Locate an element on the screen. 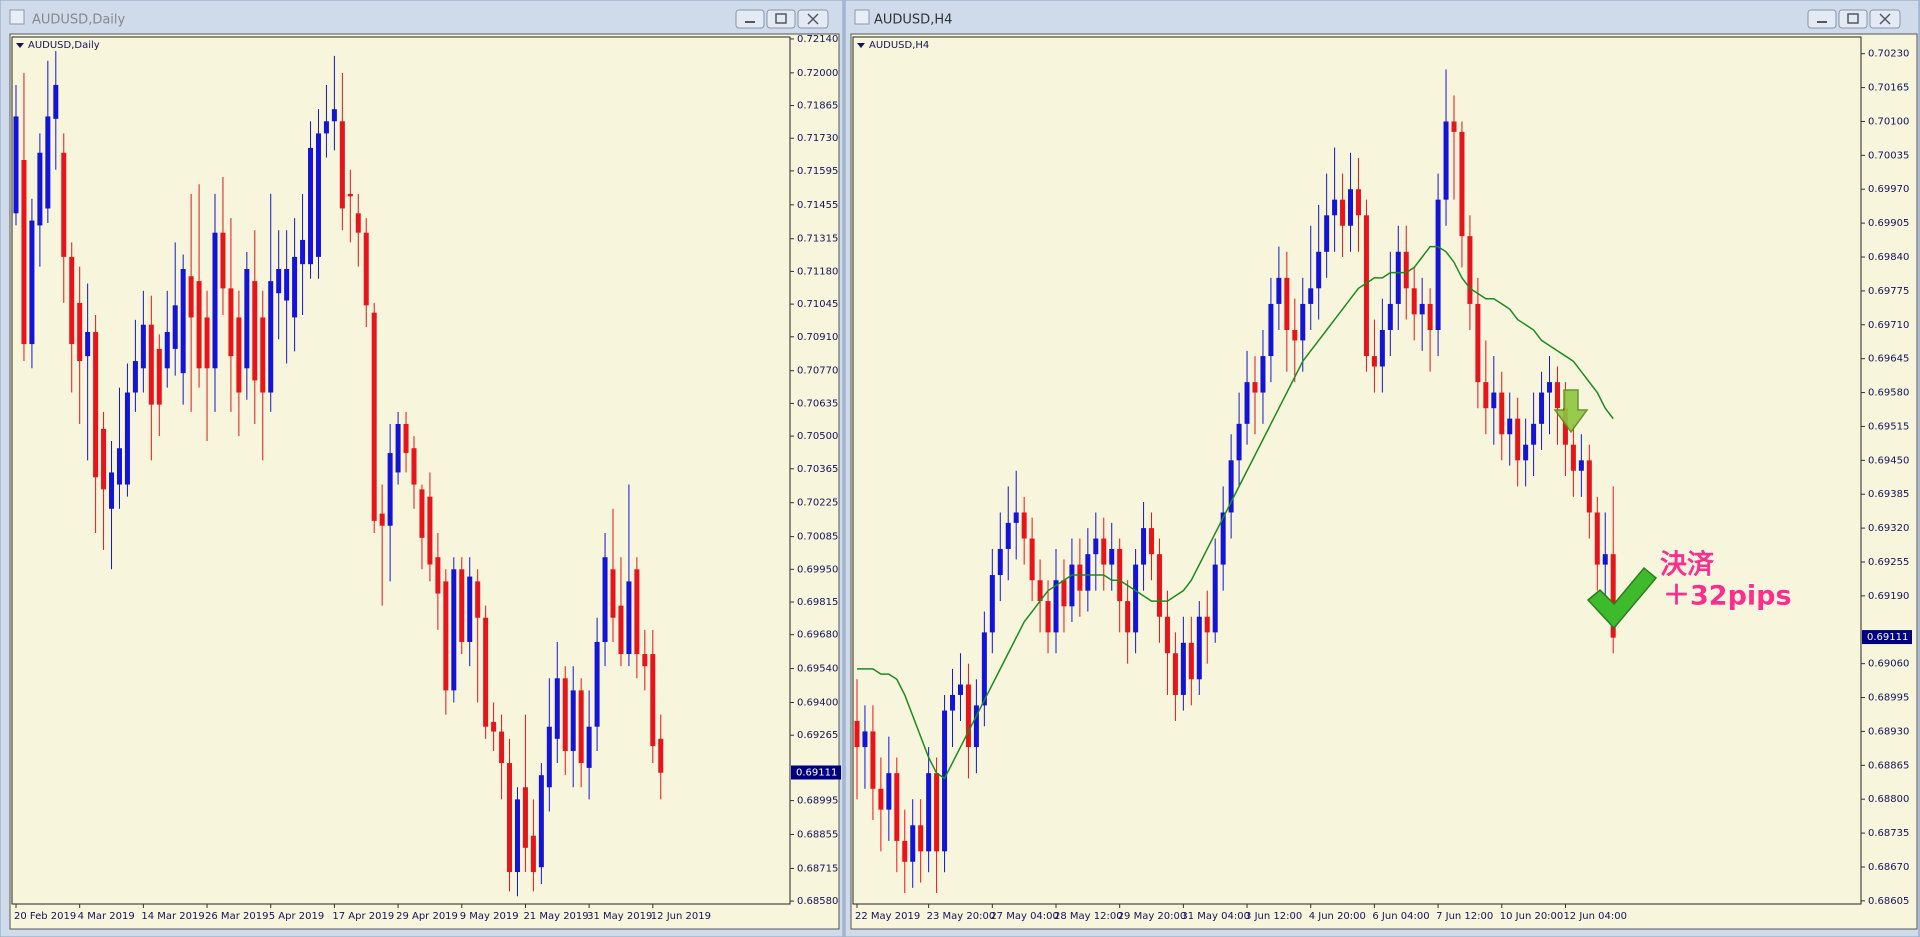 The height and width of the screenshot is (937, 1920). x-tick-label: 26 Mar 2019 is located at coordinates (236, 916).